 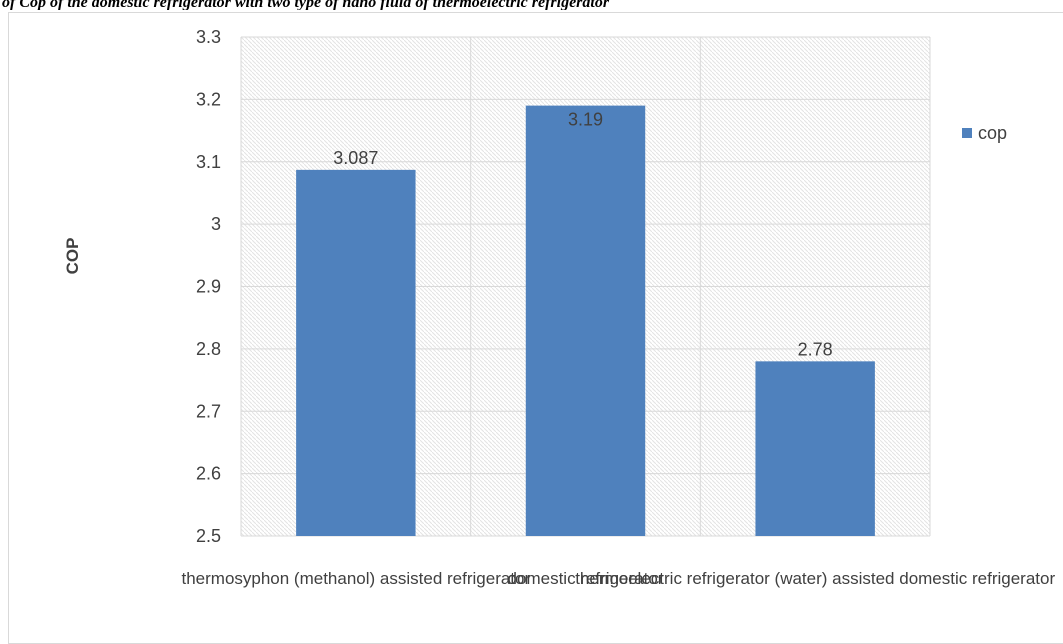 I want to click on y-tick-label: 3, so click(x=216, y=224).